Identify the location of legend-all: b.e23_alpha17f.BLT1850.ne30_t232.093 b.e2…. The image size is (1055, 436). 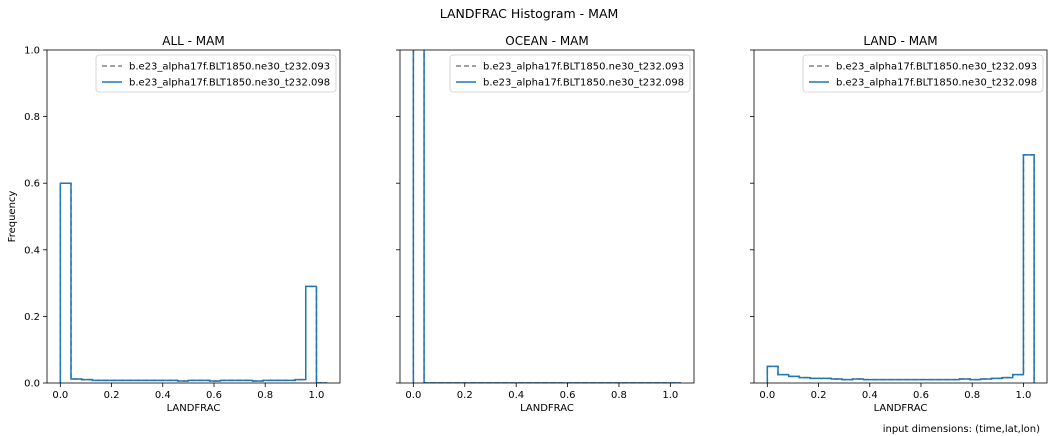
(216, 73).